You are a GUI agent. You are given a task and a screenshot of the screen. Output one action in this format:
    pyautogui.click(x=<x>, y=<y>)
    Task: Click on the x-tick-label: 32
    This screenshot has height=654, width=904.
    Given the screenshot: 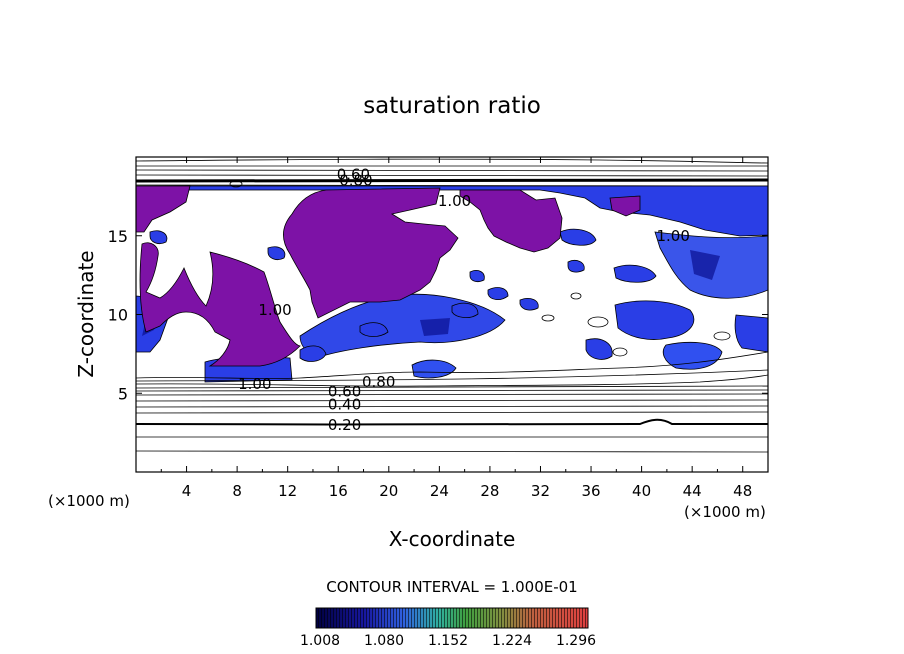 What is the action you would take?
    pyautogui.click(x=540, y=491)
    